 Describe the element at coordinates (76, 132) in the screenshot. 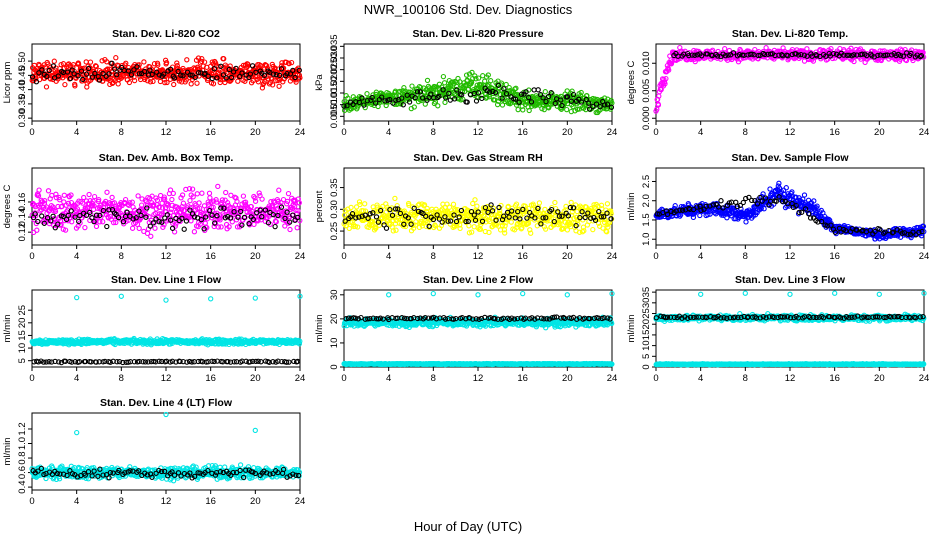

I see `x-tick-label: 4` at that location.